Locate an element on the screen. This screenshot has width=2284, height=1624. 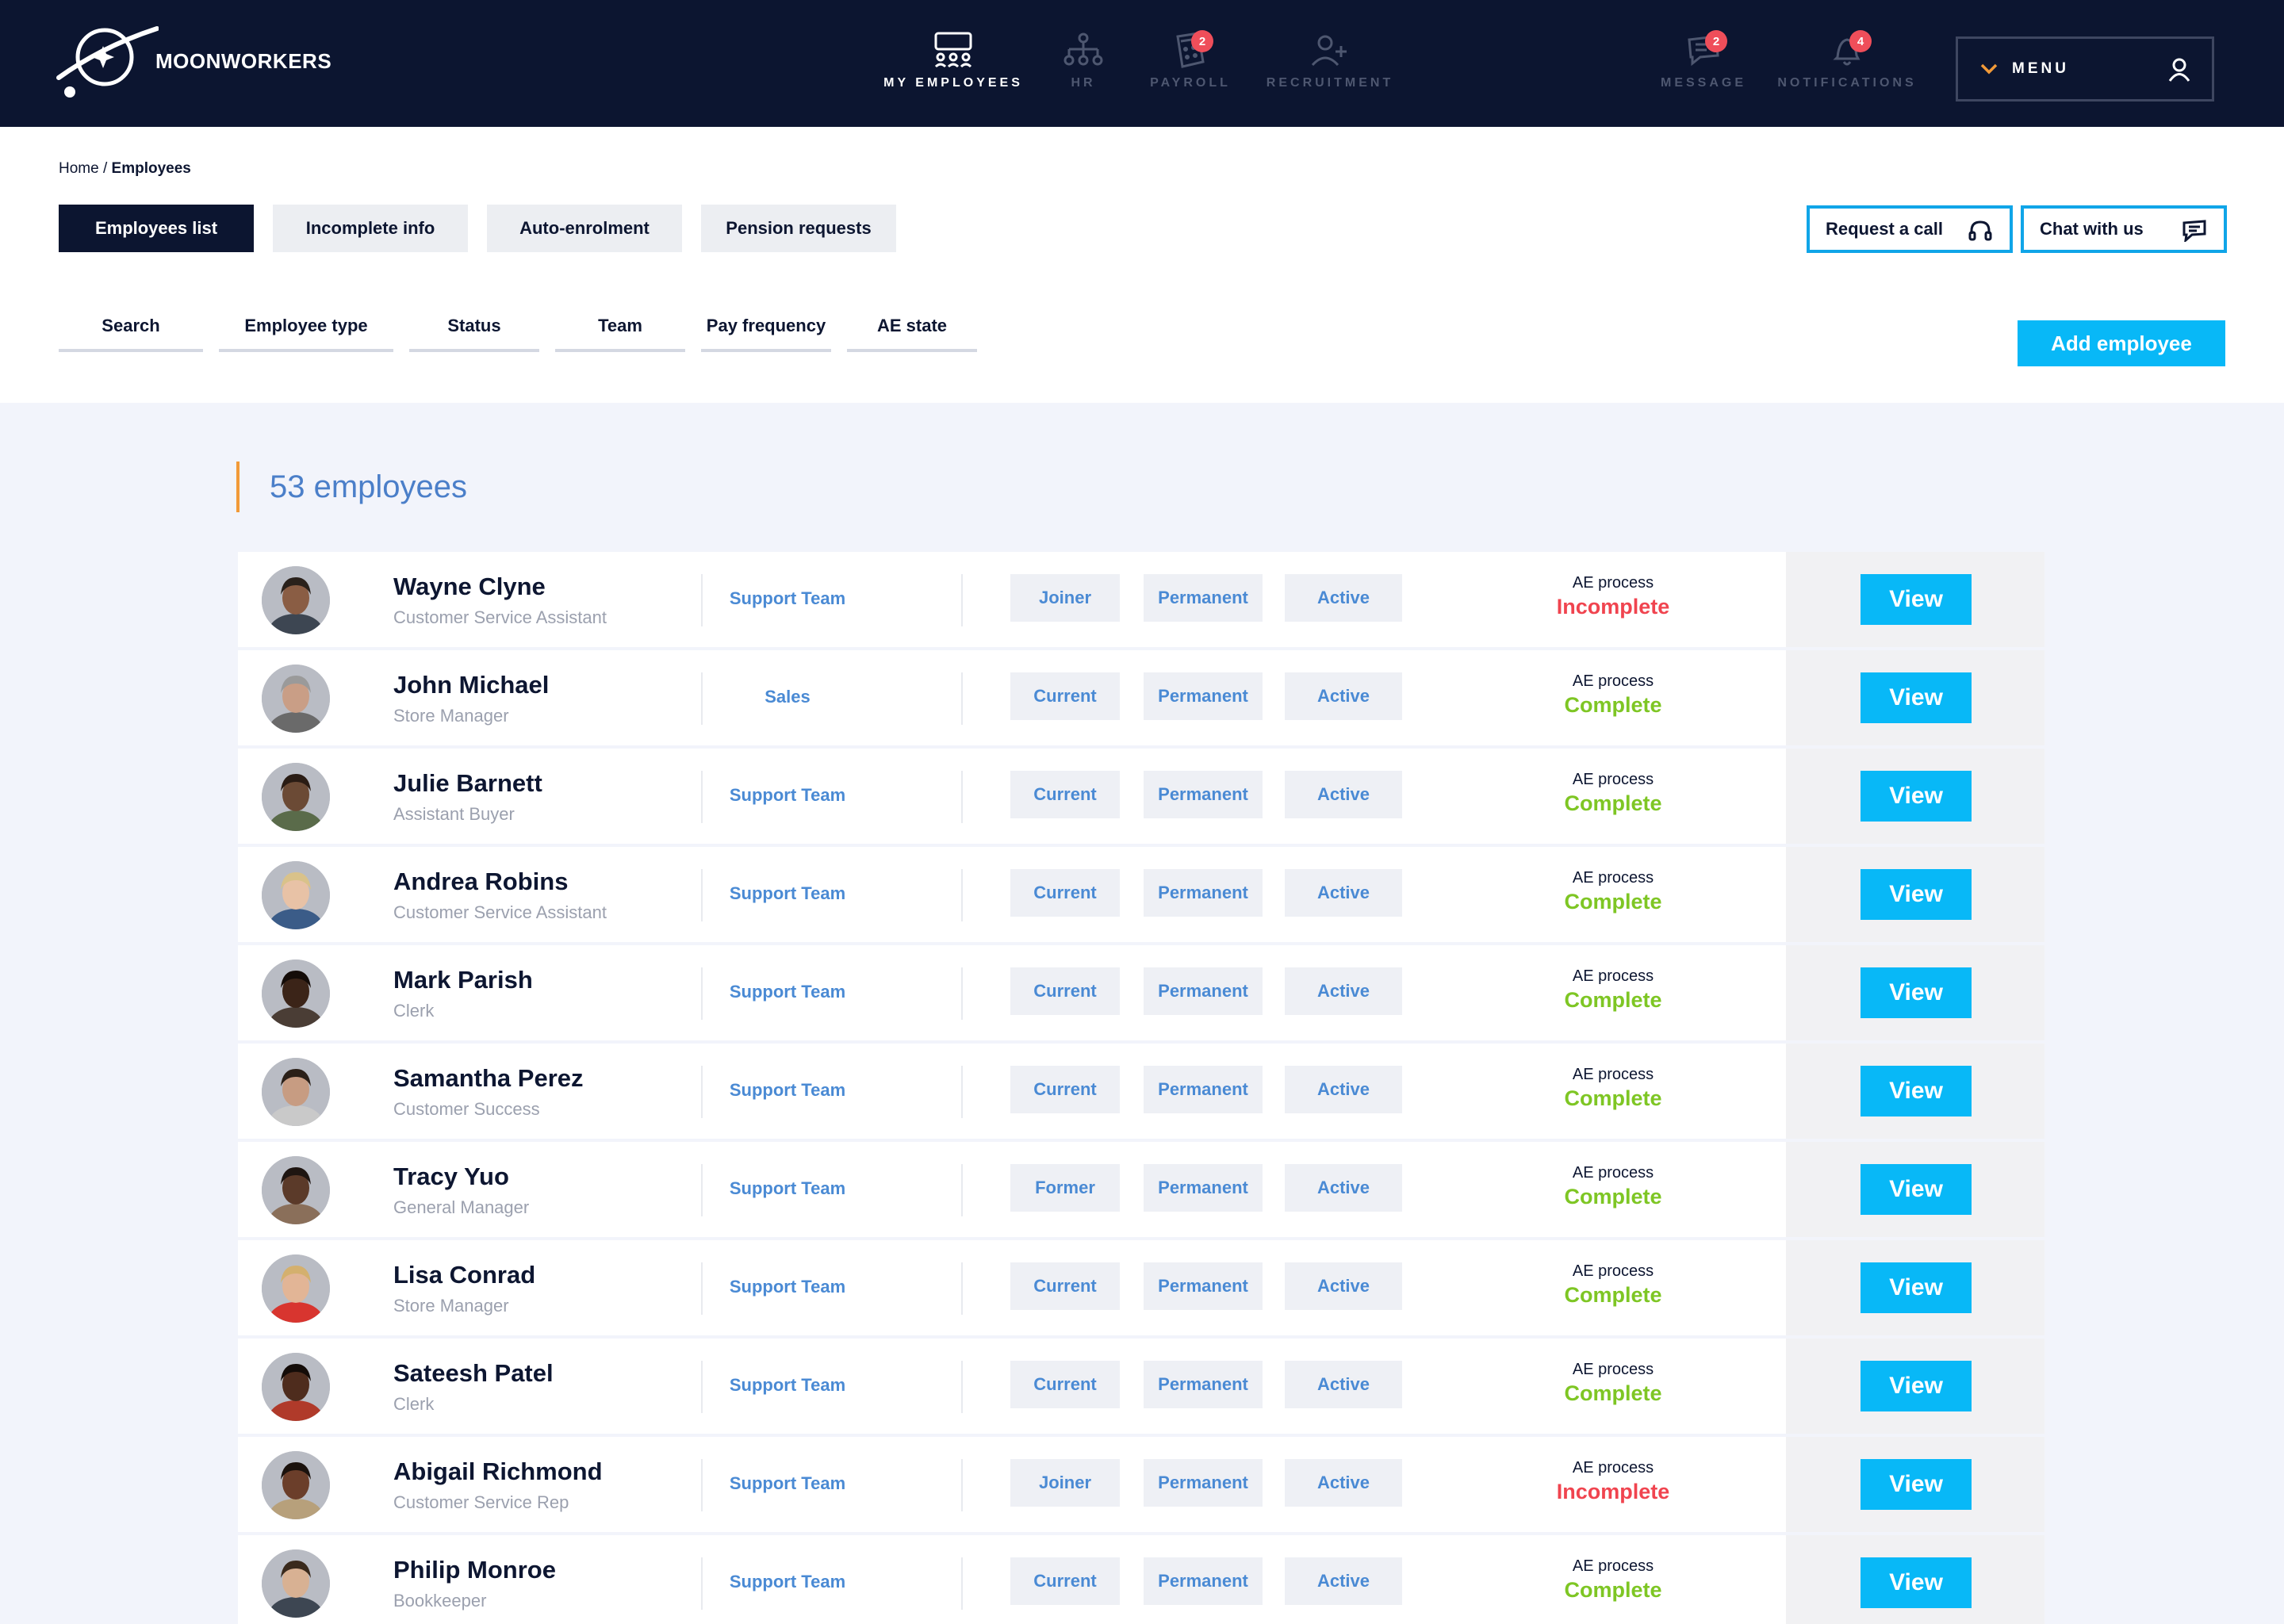
tab-employees-list: Employees list is located at coordinates (156, 228).